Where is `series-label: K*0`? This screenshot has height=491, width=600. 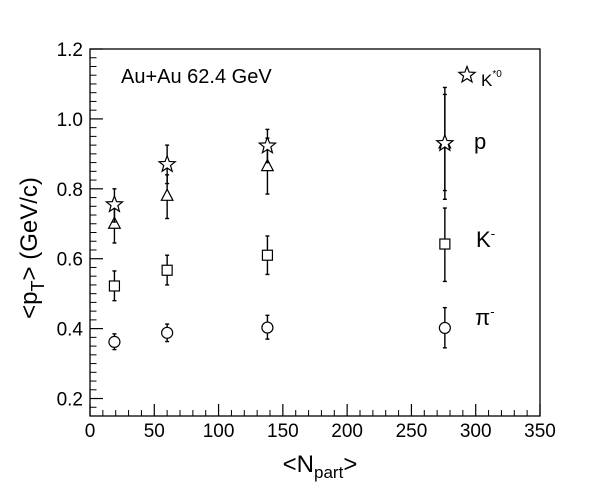
series-label: K*0 is located at coordinates (491, 79).